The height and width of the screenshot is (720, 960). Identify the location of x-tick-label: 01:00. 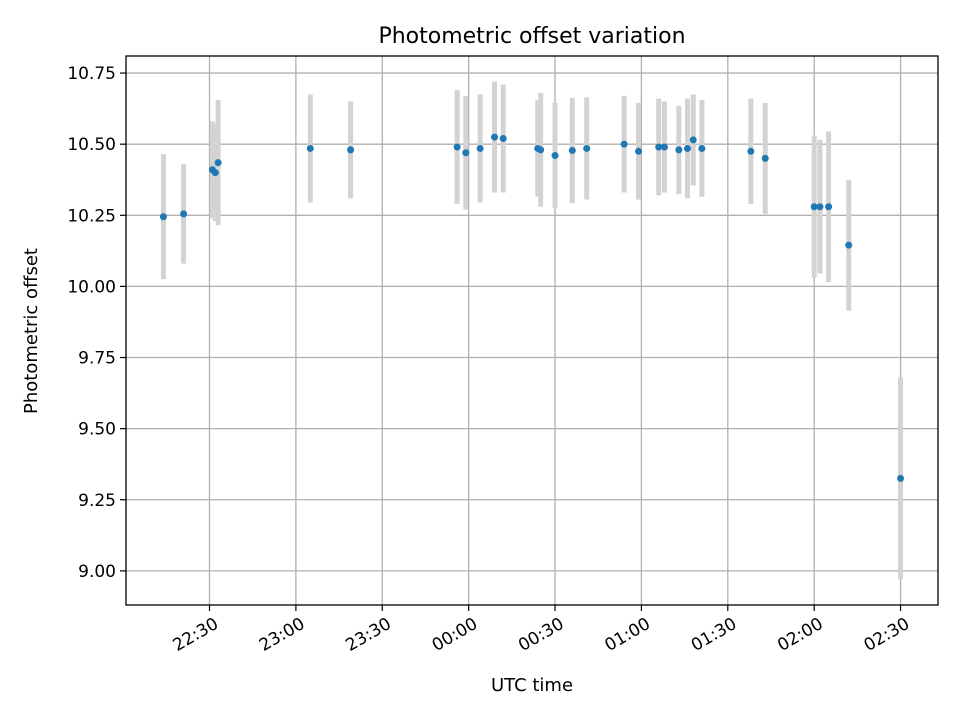
(627, 635).